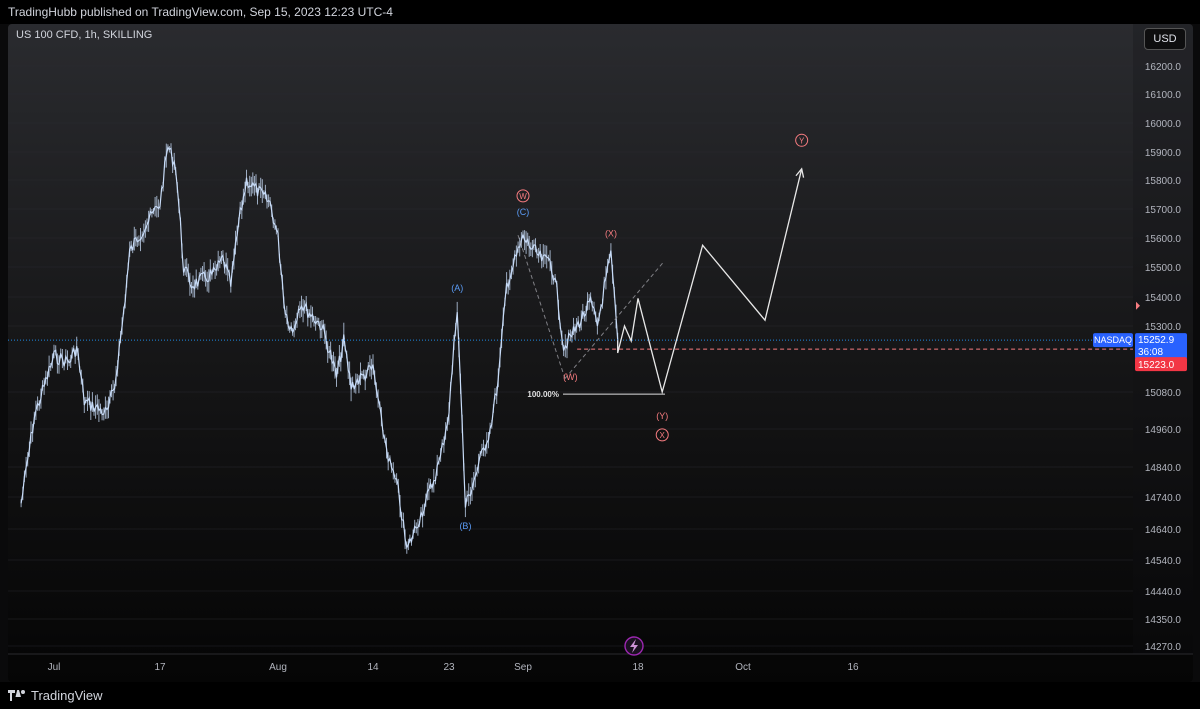 This screenshot has height=709, width=1200. Describe the element at coordinates (638, 667) in the screenshot. I see `x-tick-label: 18` at that location.